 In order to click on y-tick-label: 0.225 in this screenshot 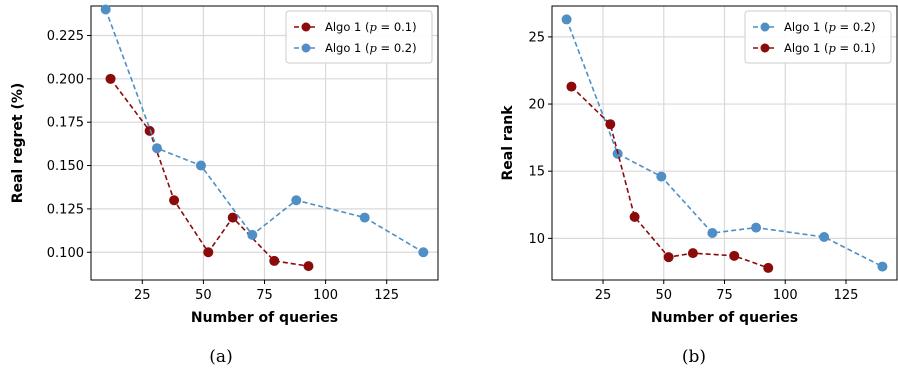, I will do `click(65, 36)`.